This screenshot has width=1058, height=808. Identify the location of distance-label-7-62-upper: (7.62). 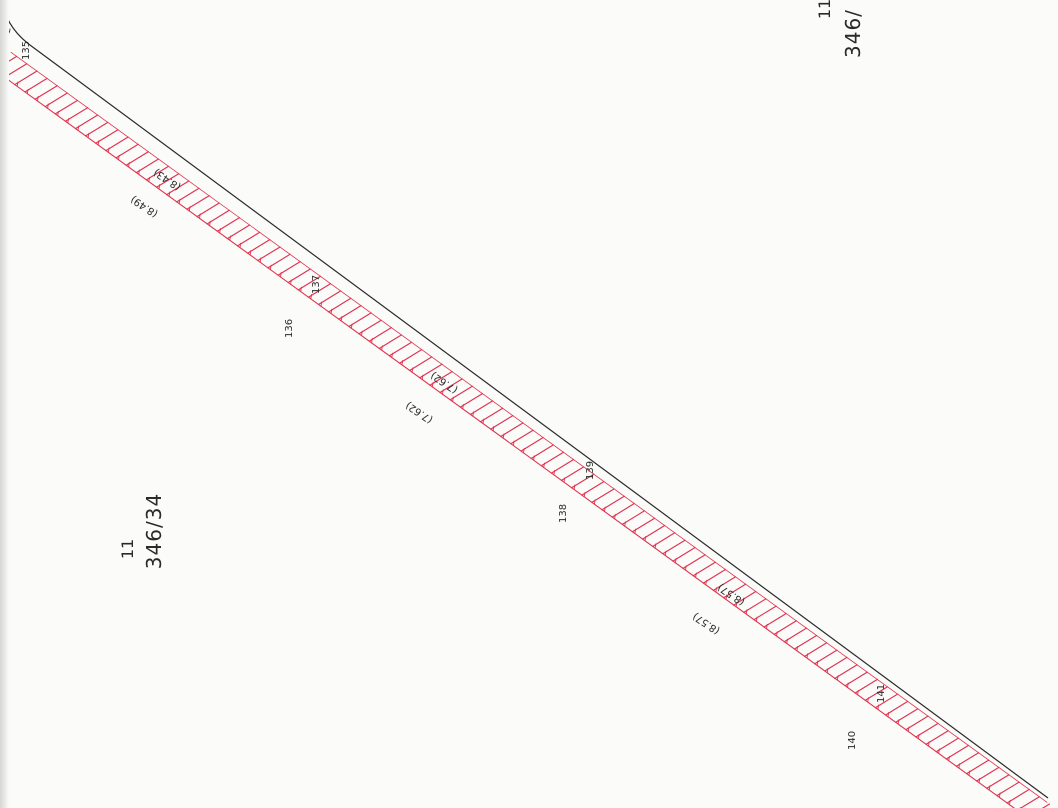
(444, 382).